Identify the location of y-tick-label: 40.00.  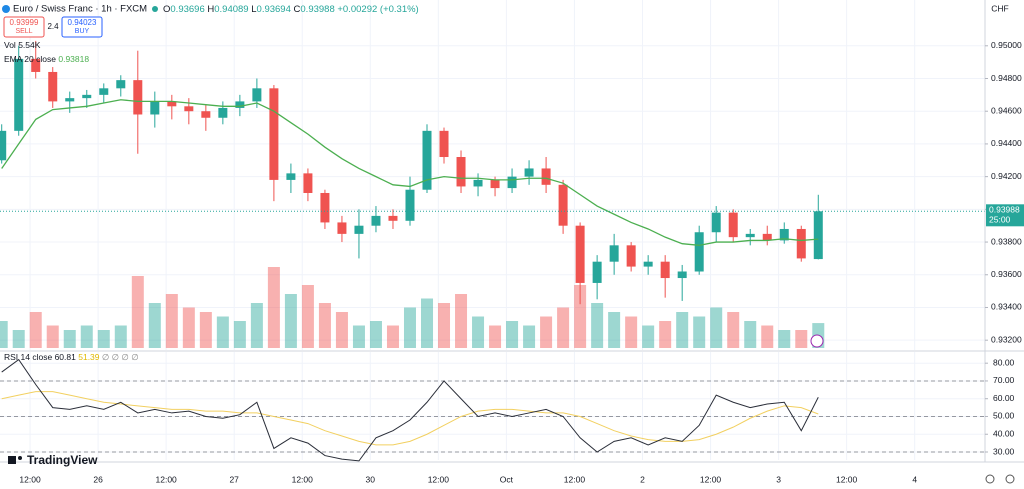
(1004, 433).